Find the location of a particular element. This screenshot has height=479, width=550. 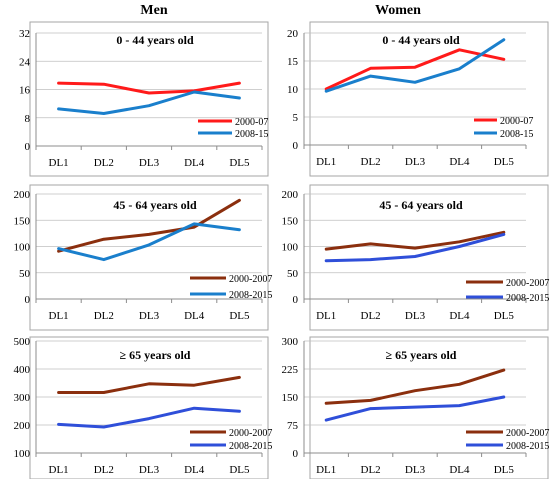

column-title-men: Men is located at coordinates (153, 10).